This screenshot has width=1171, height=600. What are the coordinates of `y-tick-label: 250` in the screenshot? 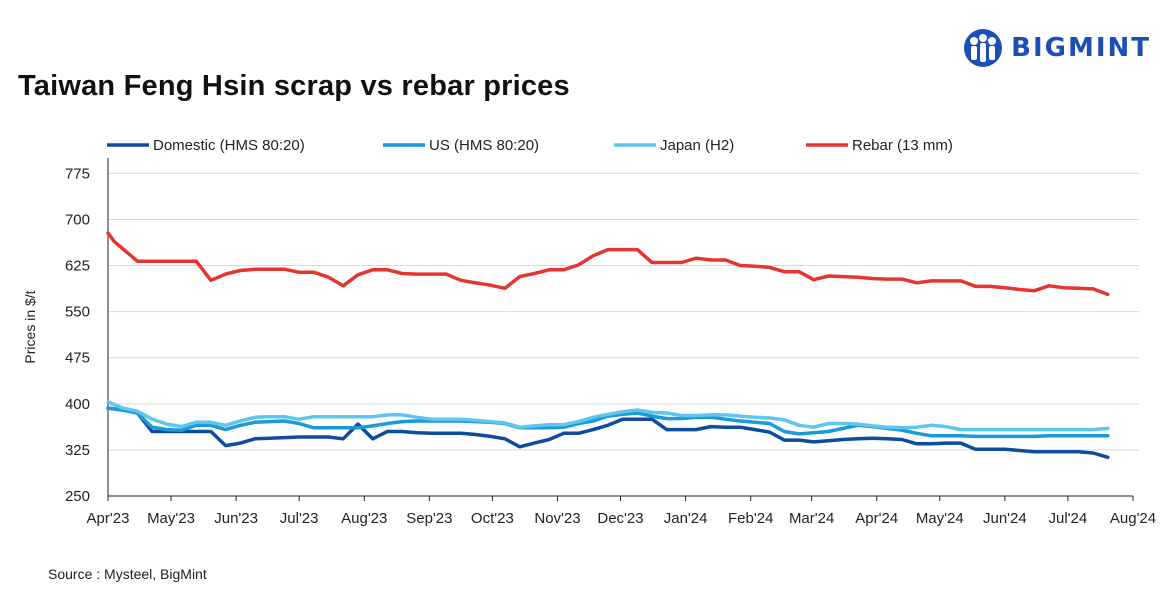 It's located at (77, 496).